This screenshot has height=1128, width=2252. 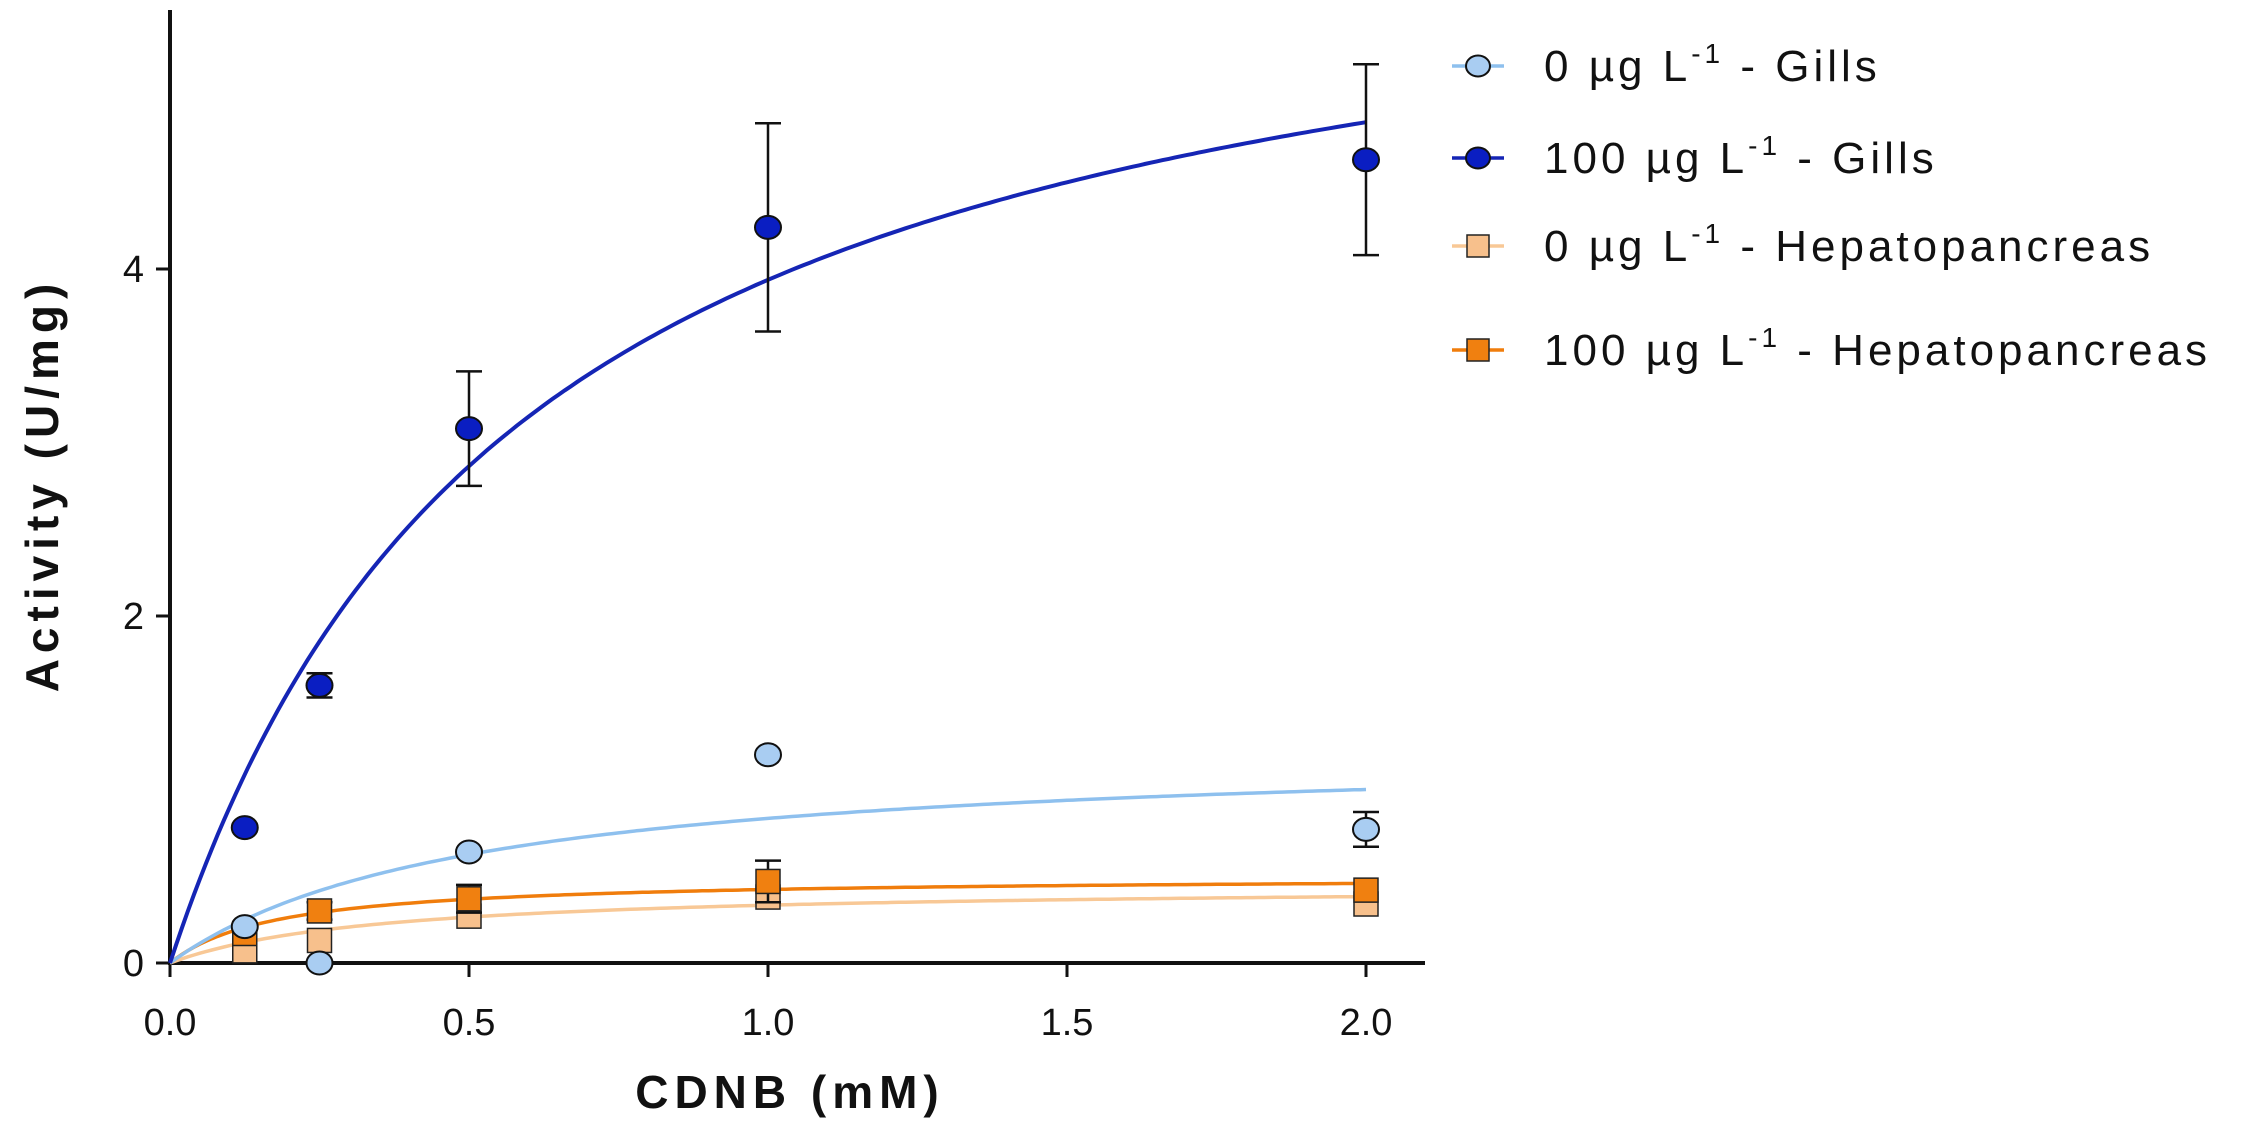 What do you see at coordinates (133, 270) in the screenshot?
I see `y-tick-label: 4` at bounding box center [133, 270].